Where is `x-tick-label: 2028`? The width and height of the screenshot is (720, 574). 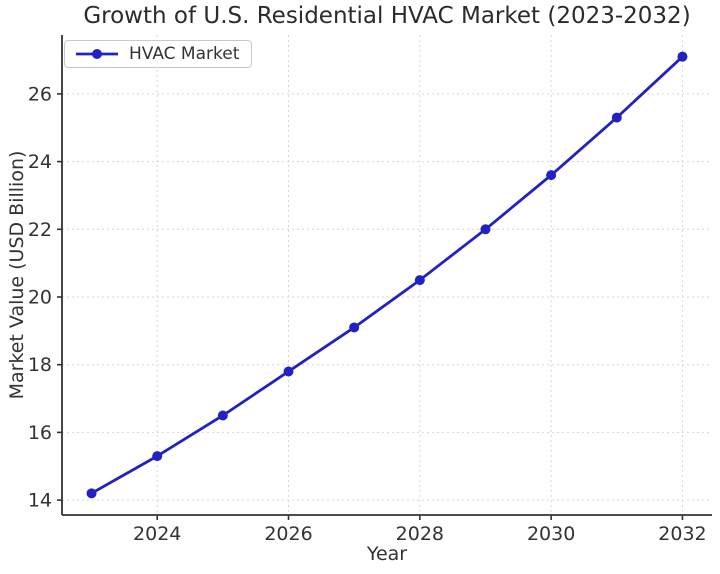 x-tick-label: 2028 is located at coordinates (420, 534).